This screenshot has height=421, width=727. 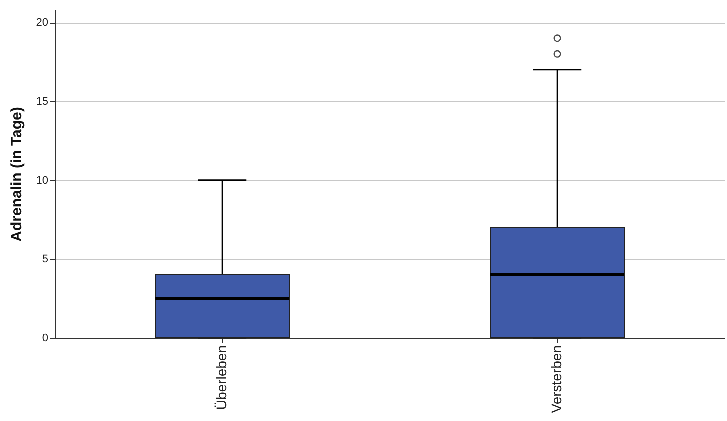 What do you see at coordinates (42, 102) in the screenshot?
I see `y-tick-label: 15` at bounding box center [42, 102].